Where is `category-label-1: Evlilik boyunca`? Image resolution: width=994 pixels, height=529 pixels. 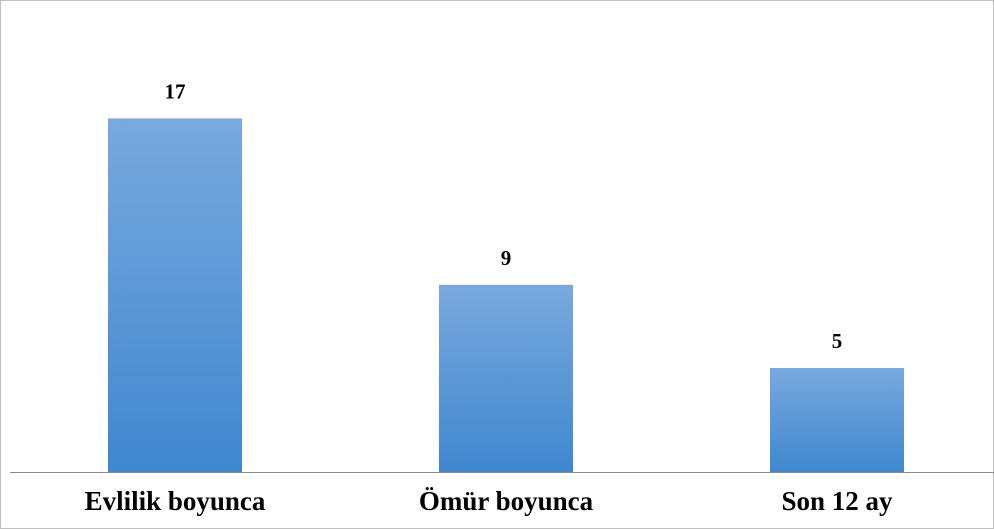 category-label-1: Evlilik boyunca is located at coordinates (175, 501).